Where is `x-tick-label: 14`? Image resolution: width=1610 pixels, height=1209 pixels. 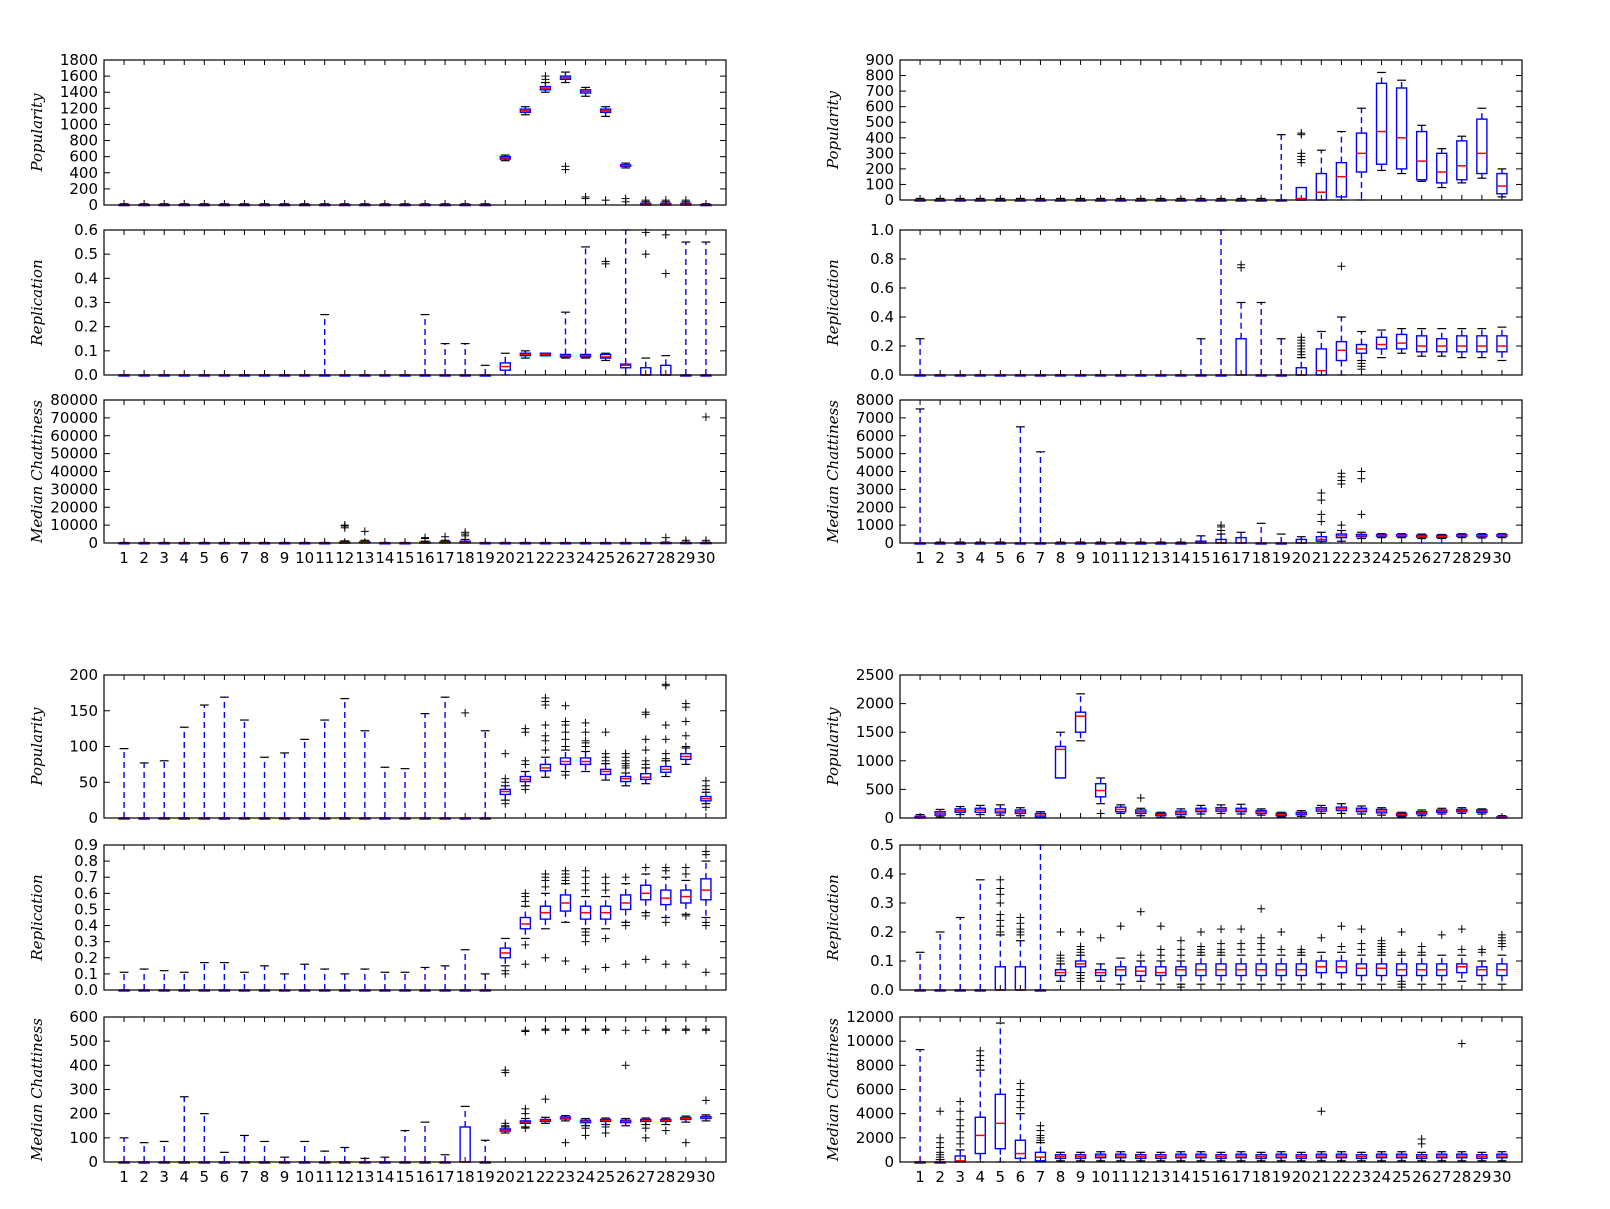 x-tick-label: 14 is located at coordinates (1180, 1177).